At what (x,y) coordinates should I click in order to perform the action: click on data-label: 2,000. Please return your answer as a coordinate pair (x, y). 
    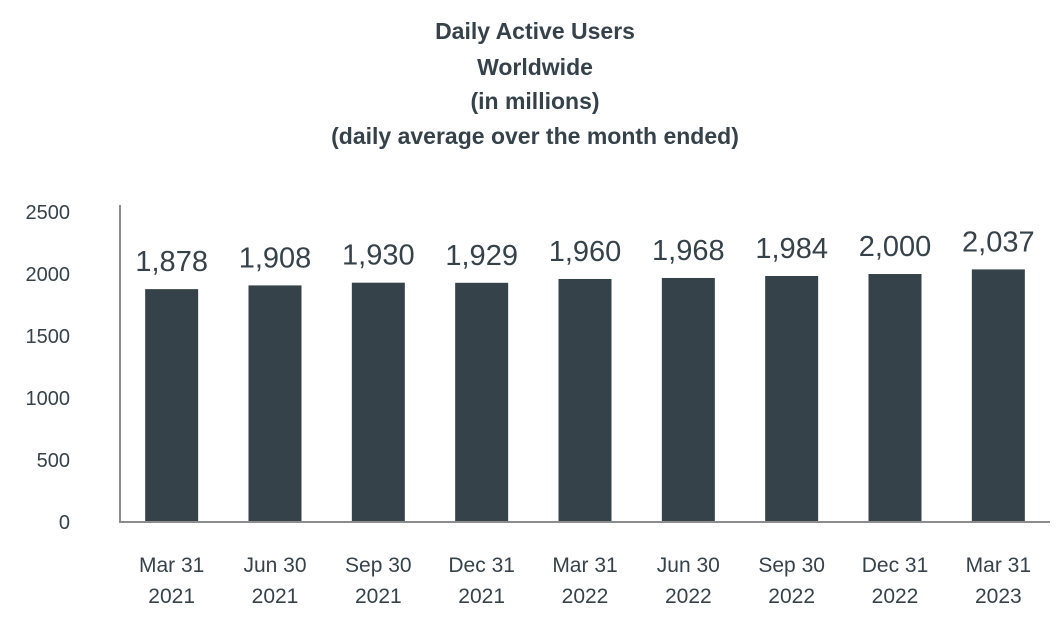
    Looking at the image, I should click on (895, 247).